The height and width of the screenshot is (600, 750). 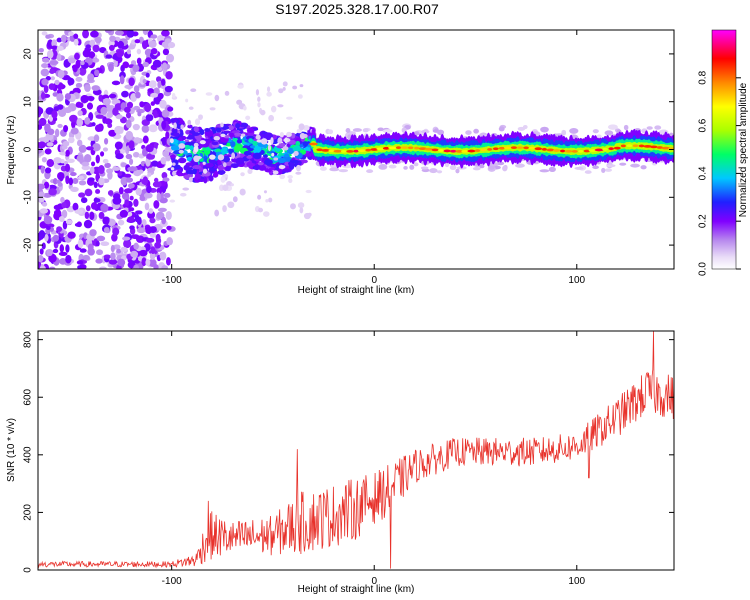 I want to click on snr-x-tick-label: 0, so click(x=374, y=581).